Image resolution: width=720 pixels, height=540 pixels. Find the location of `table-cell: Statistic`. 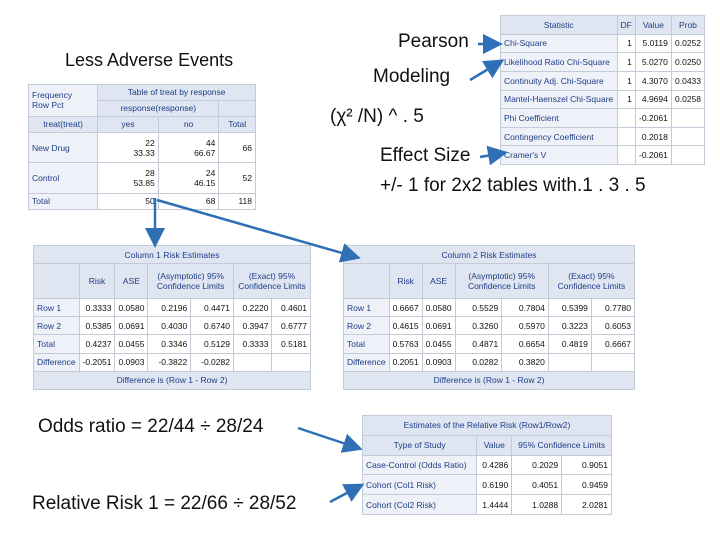

table-cell: Statistic is located at coordinates (559, 25).